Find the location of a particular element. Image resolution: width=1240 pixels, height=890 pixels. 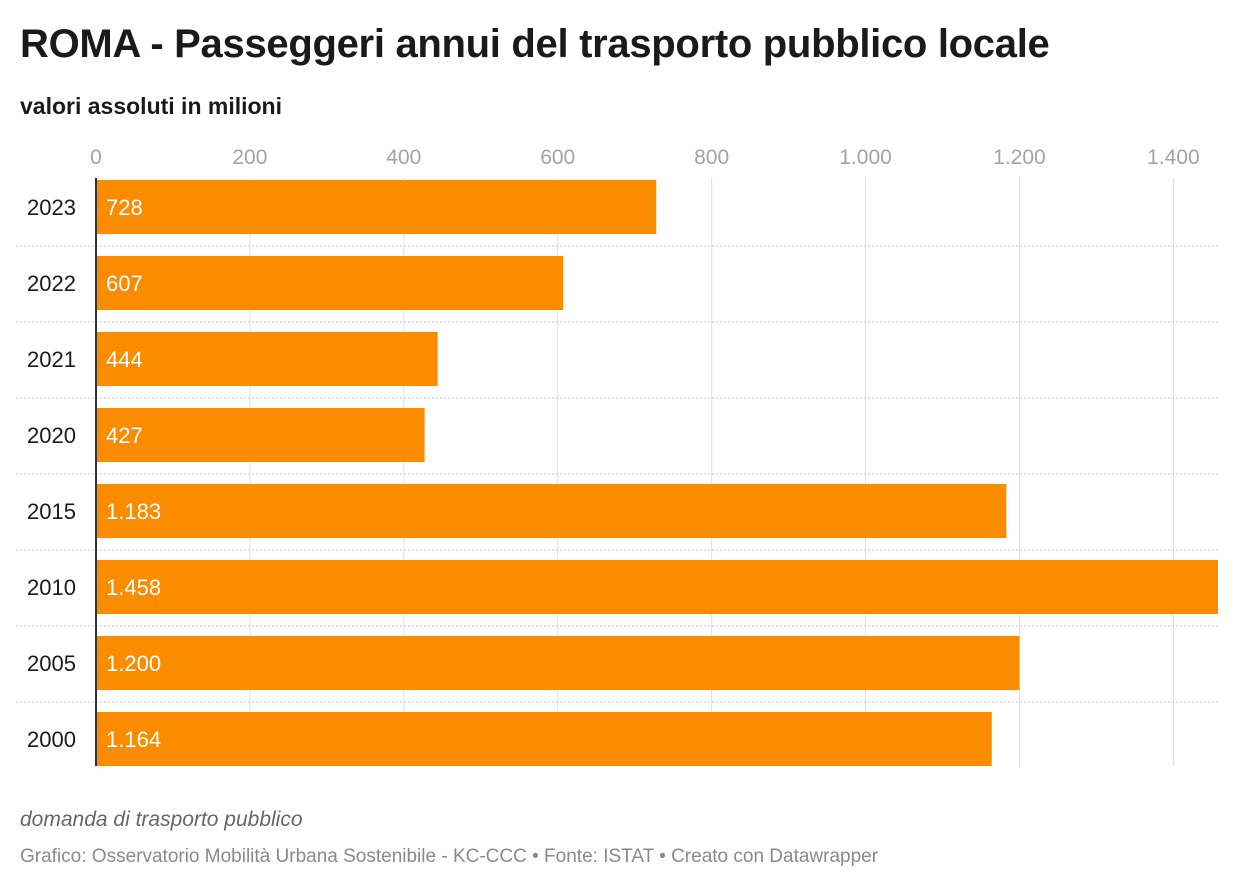

bar-value-label: 1.200 is located at coordinates (133, 663).